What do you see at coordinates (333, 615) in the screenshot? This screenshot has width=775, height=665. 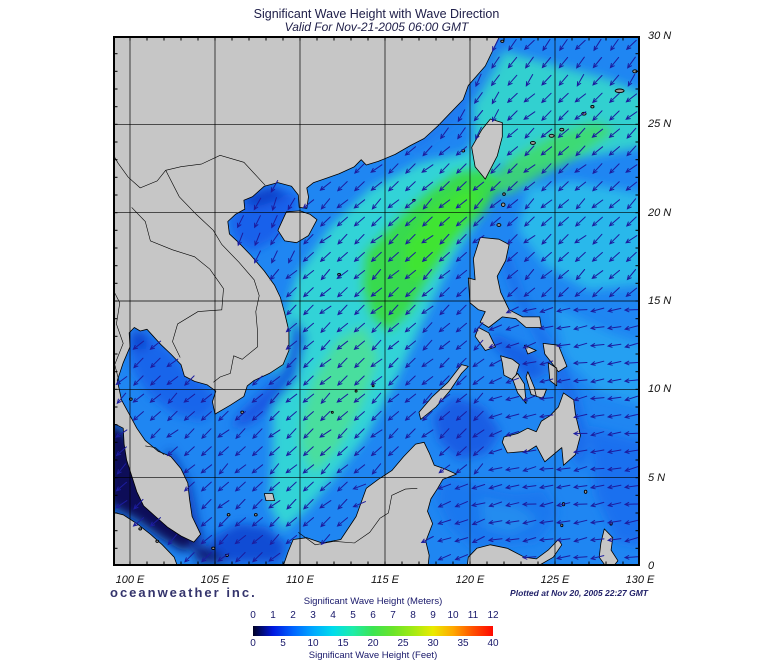 I see `colorbar-meters-tick: 4` at bounding box center [333, 615].